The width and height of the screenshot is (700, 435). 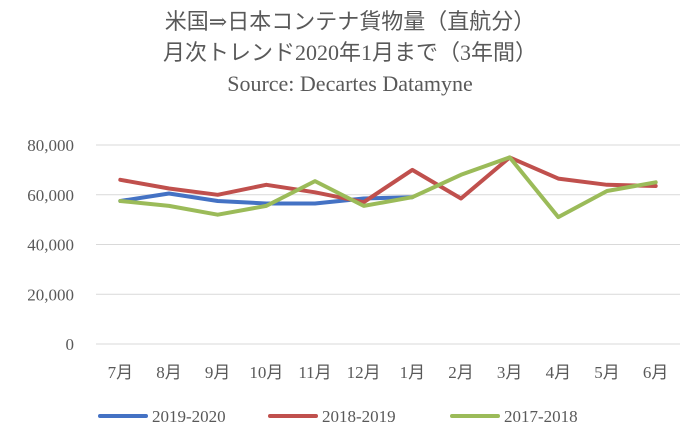 What do you see at coordinates (388, 180) in the screenshot?
I see `series-line-2018-2019` at bounding box center [388, 180].